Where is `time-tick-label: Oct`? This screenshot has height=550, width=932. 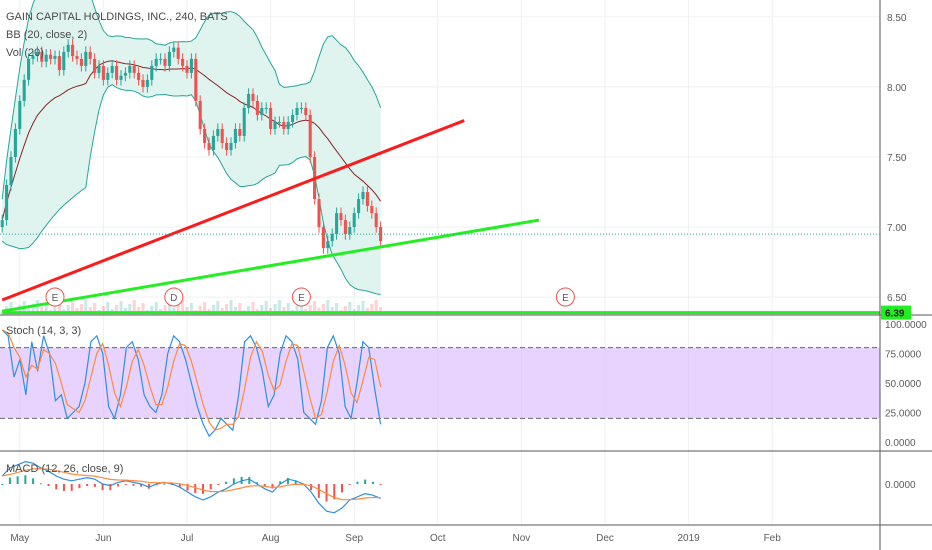 time-tick-label: Oct is located at coordinates (438, 538).